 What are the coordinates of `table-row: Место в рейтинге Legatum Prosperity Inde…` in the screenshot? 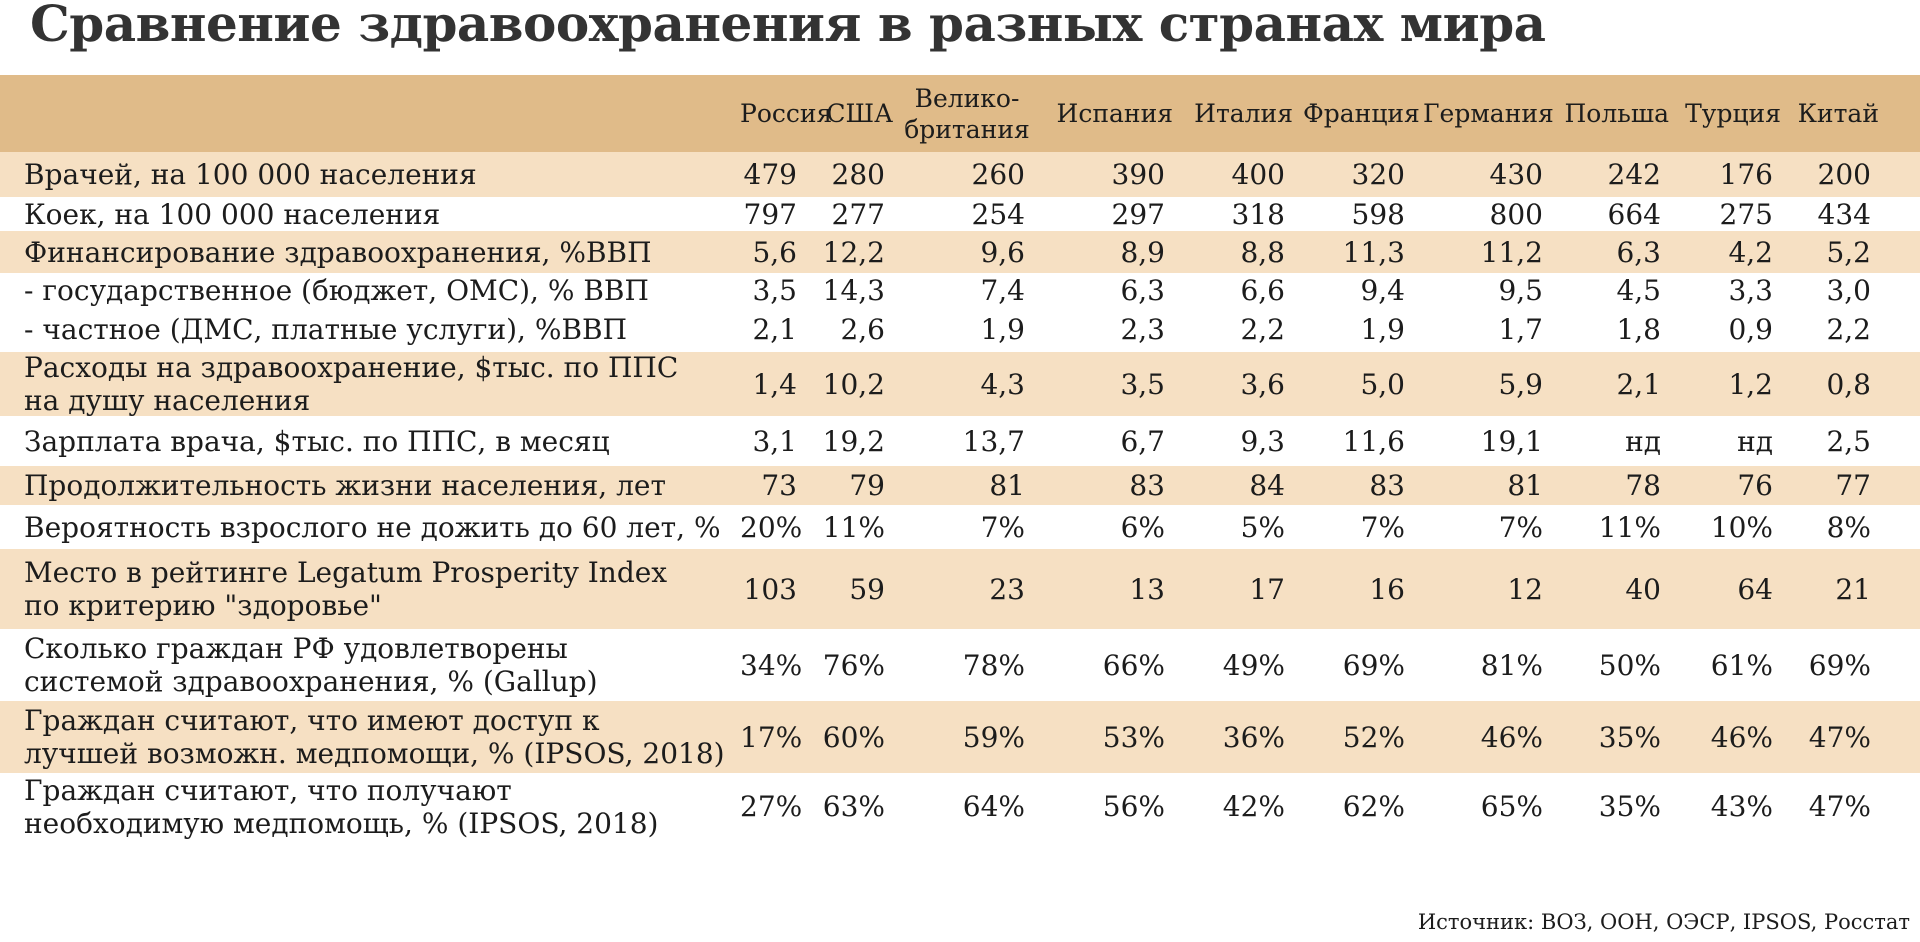 It's located at (960, 589).